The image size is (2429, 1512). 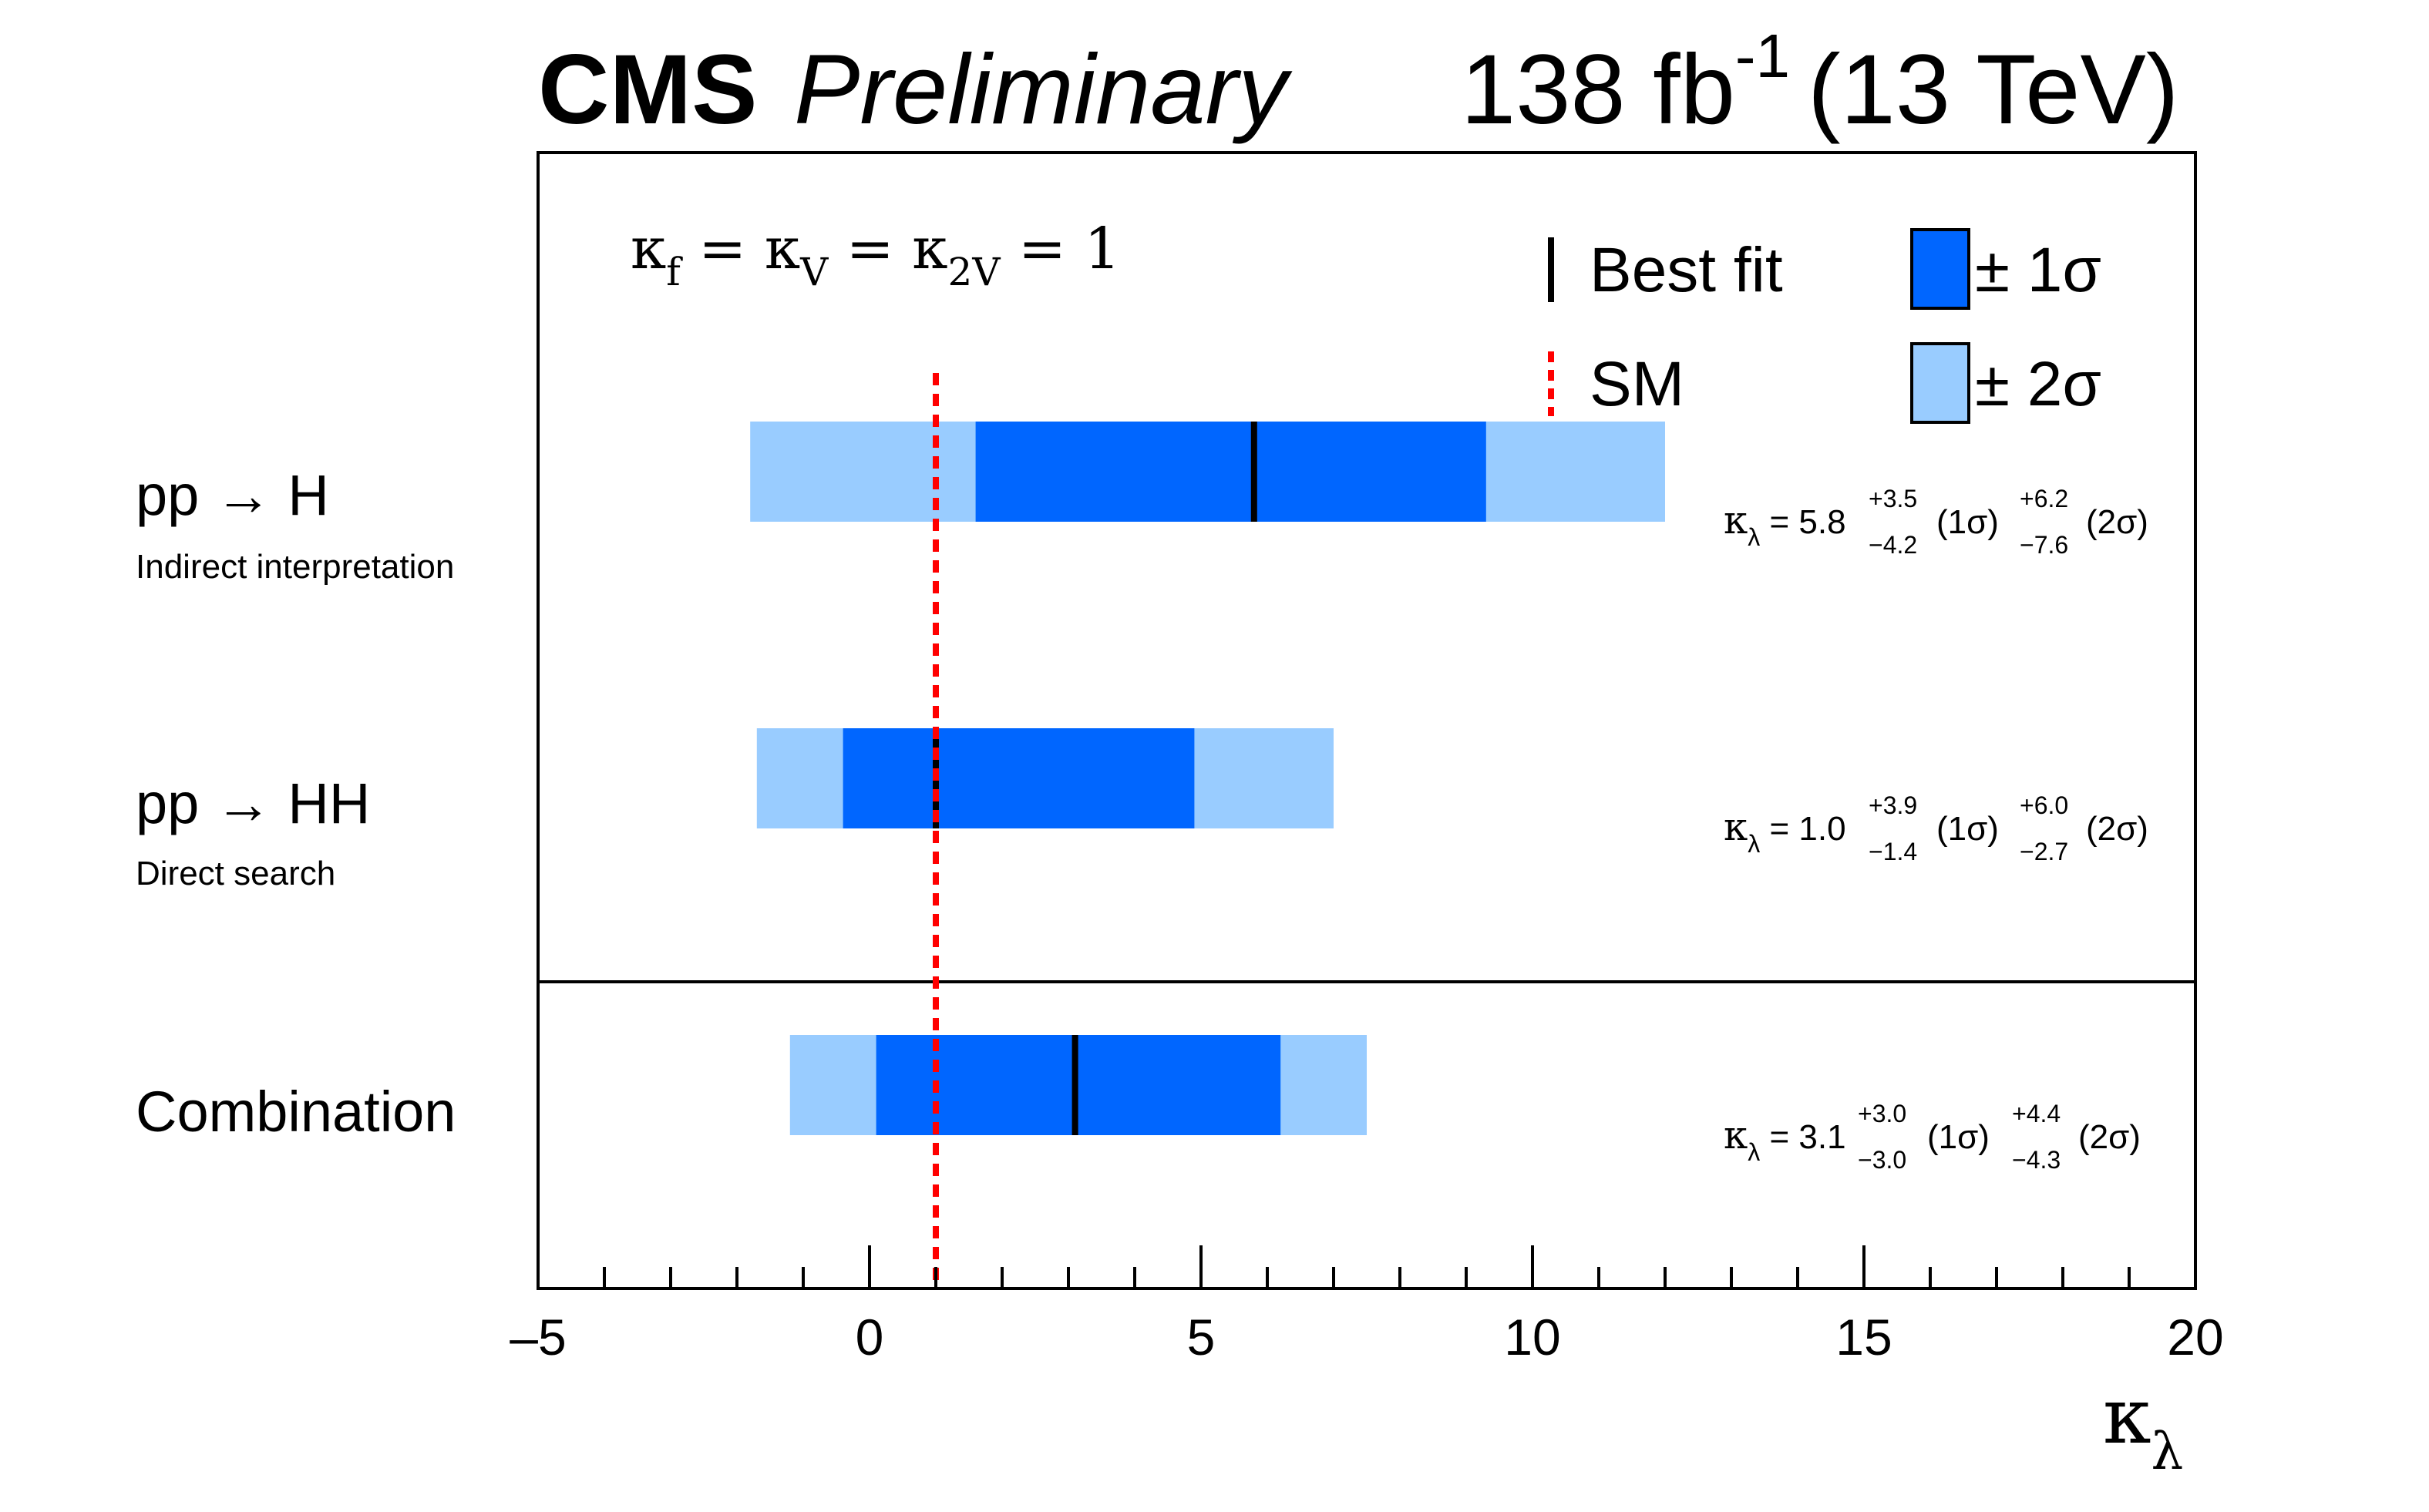 I want to click on luminosity-exponent: -1, so click(x=1762, y=56).